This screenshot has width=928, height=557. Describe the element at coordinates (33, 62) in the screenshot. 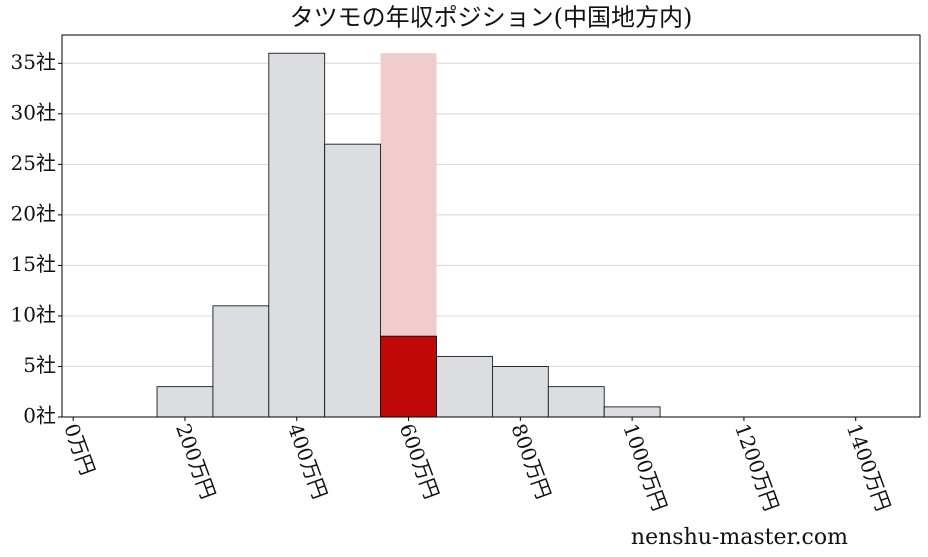

I see `y-tick-label: 35社` at that location.